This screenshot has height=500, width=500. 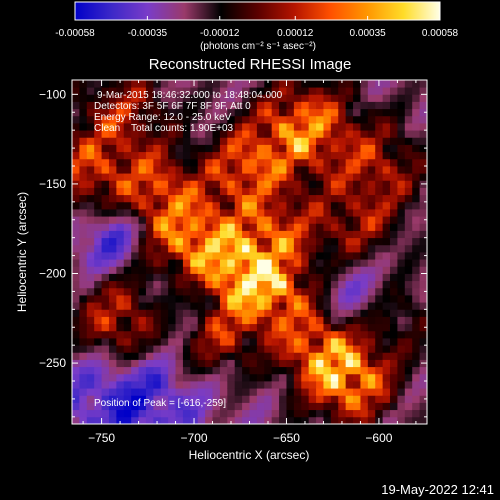 What do you see at coordinates (368, 33) in the screenshot?
I see `colorbar-tick-label: 0.00035` at bounding box center [368, 33].